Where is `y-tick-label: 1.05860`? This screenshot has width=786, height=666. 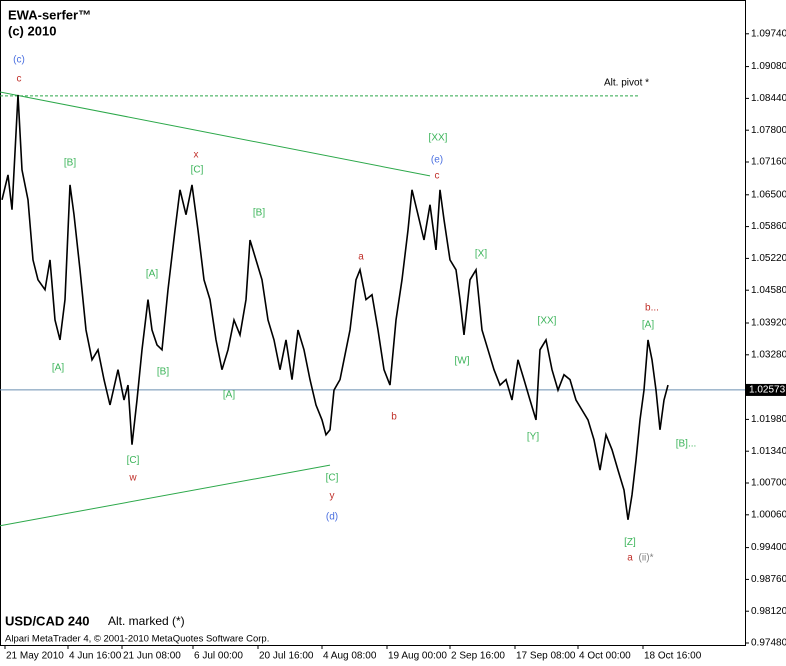
y-tick-label: 1.05860 is located at coordinates (768, 226).